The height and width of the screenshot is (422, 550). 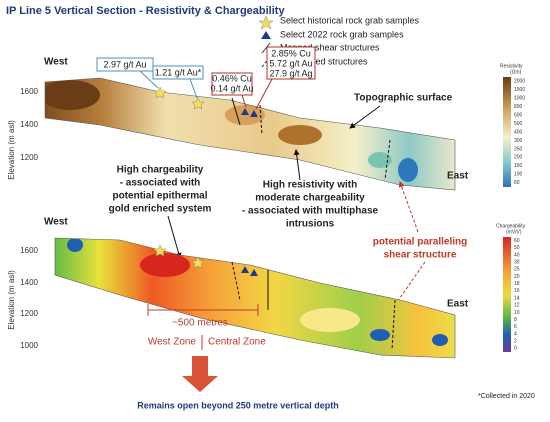 What do you see at coordinates (266, 22) in the screenshot?
I see `legend-star` at bounding box center [266, 22].